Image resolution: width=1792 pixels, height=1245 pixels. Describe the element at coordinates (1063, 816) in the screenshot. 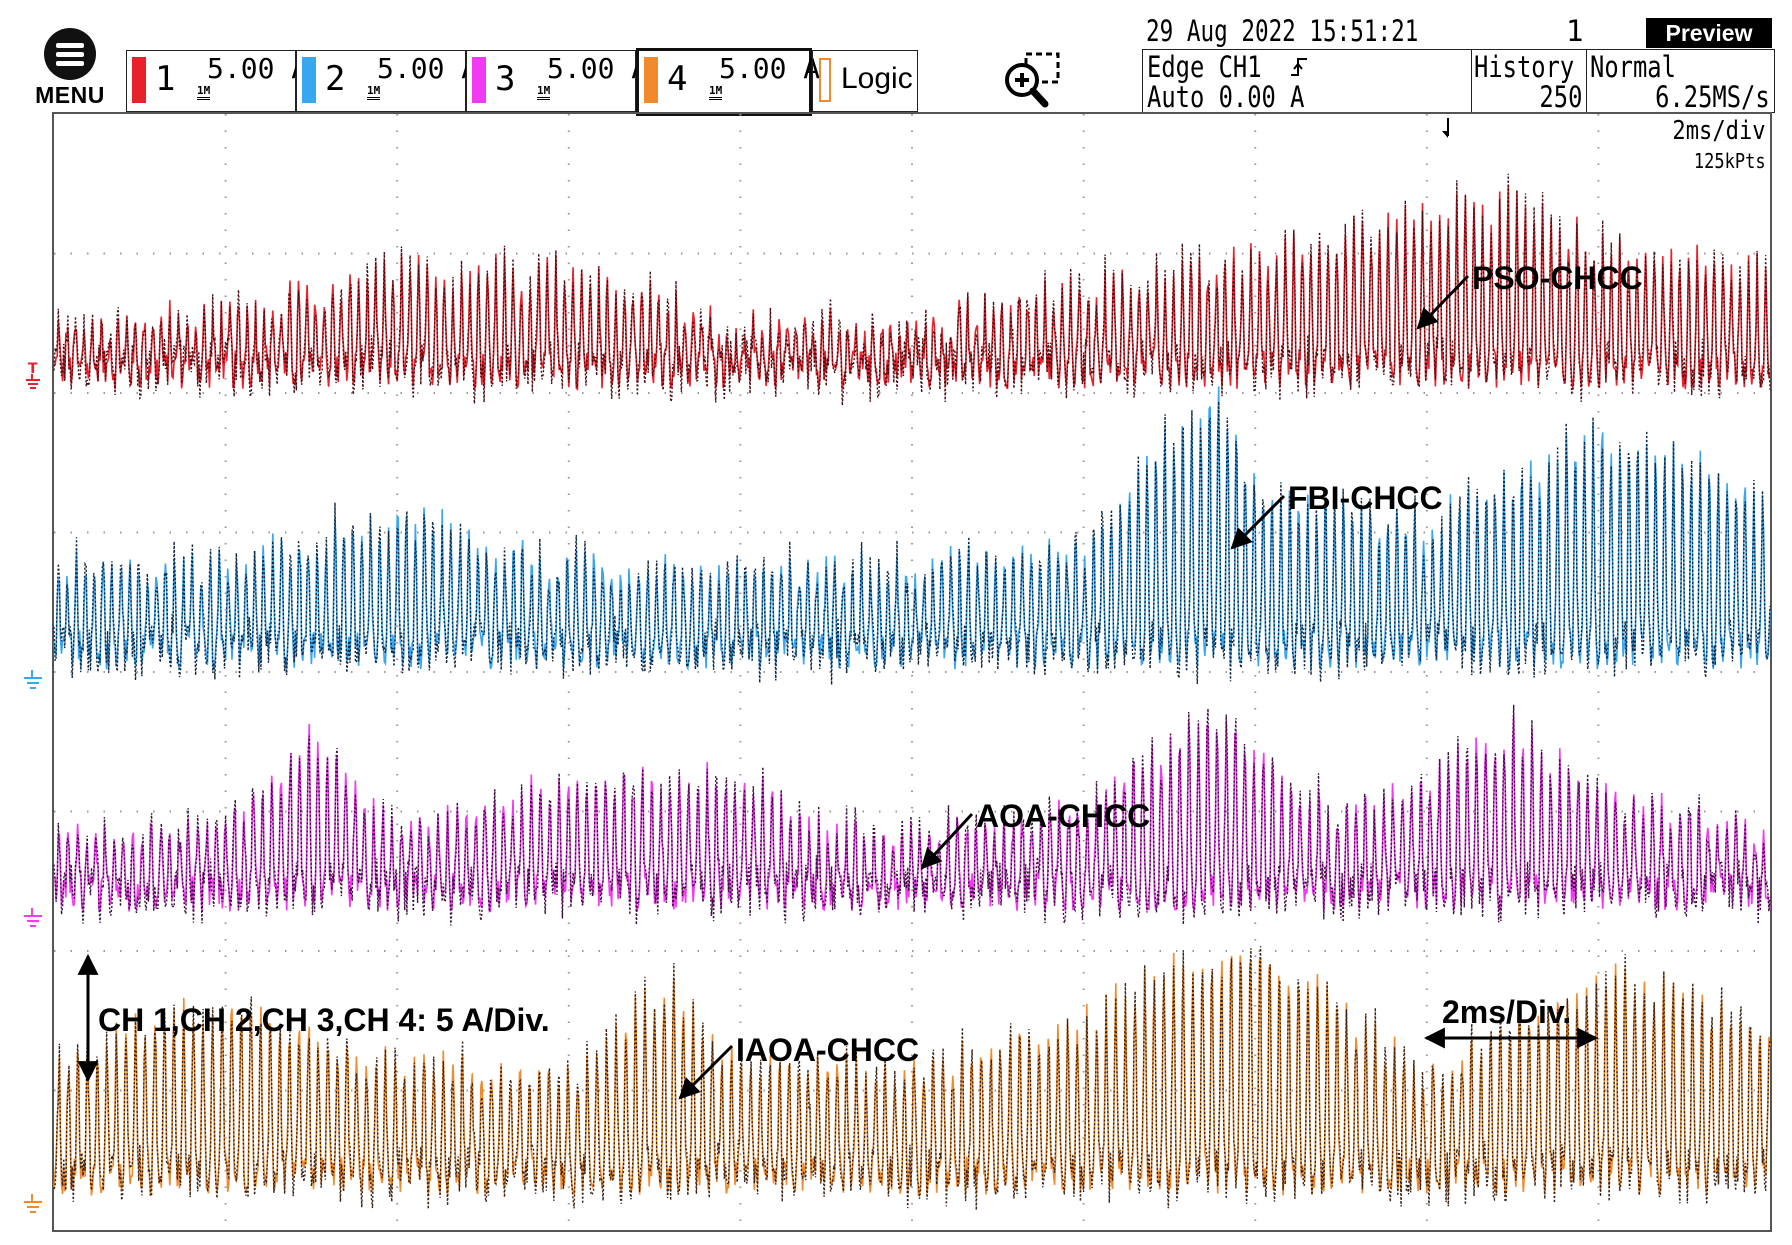

I see `label-aoa-chcc: AOA-CHCC` at that location.